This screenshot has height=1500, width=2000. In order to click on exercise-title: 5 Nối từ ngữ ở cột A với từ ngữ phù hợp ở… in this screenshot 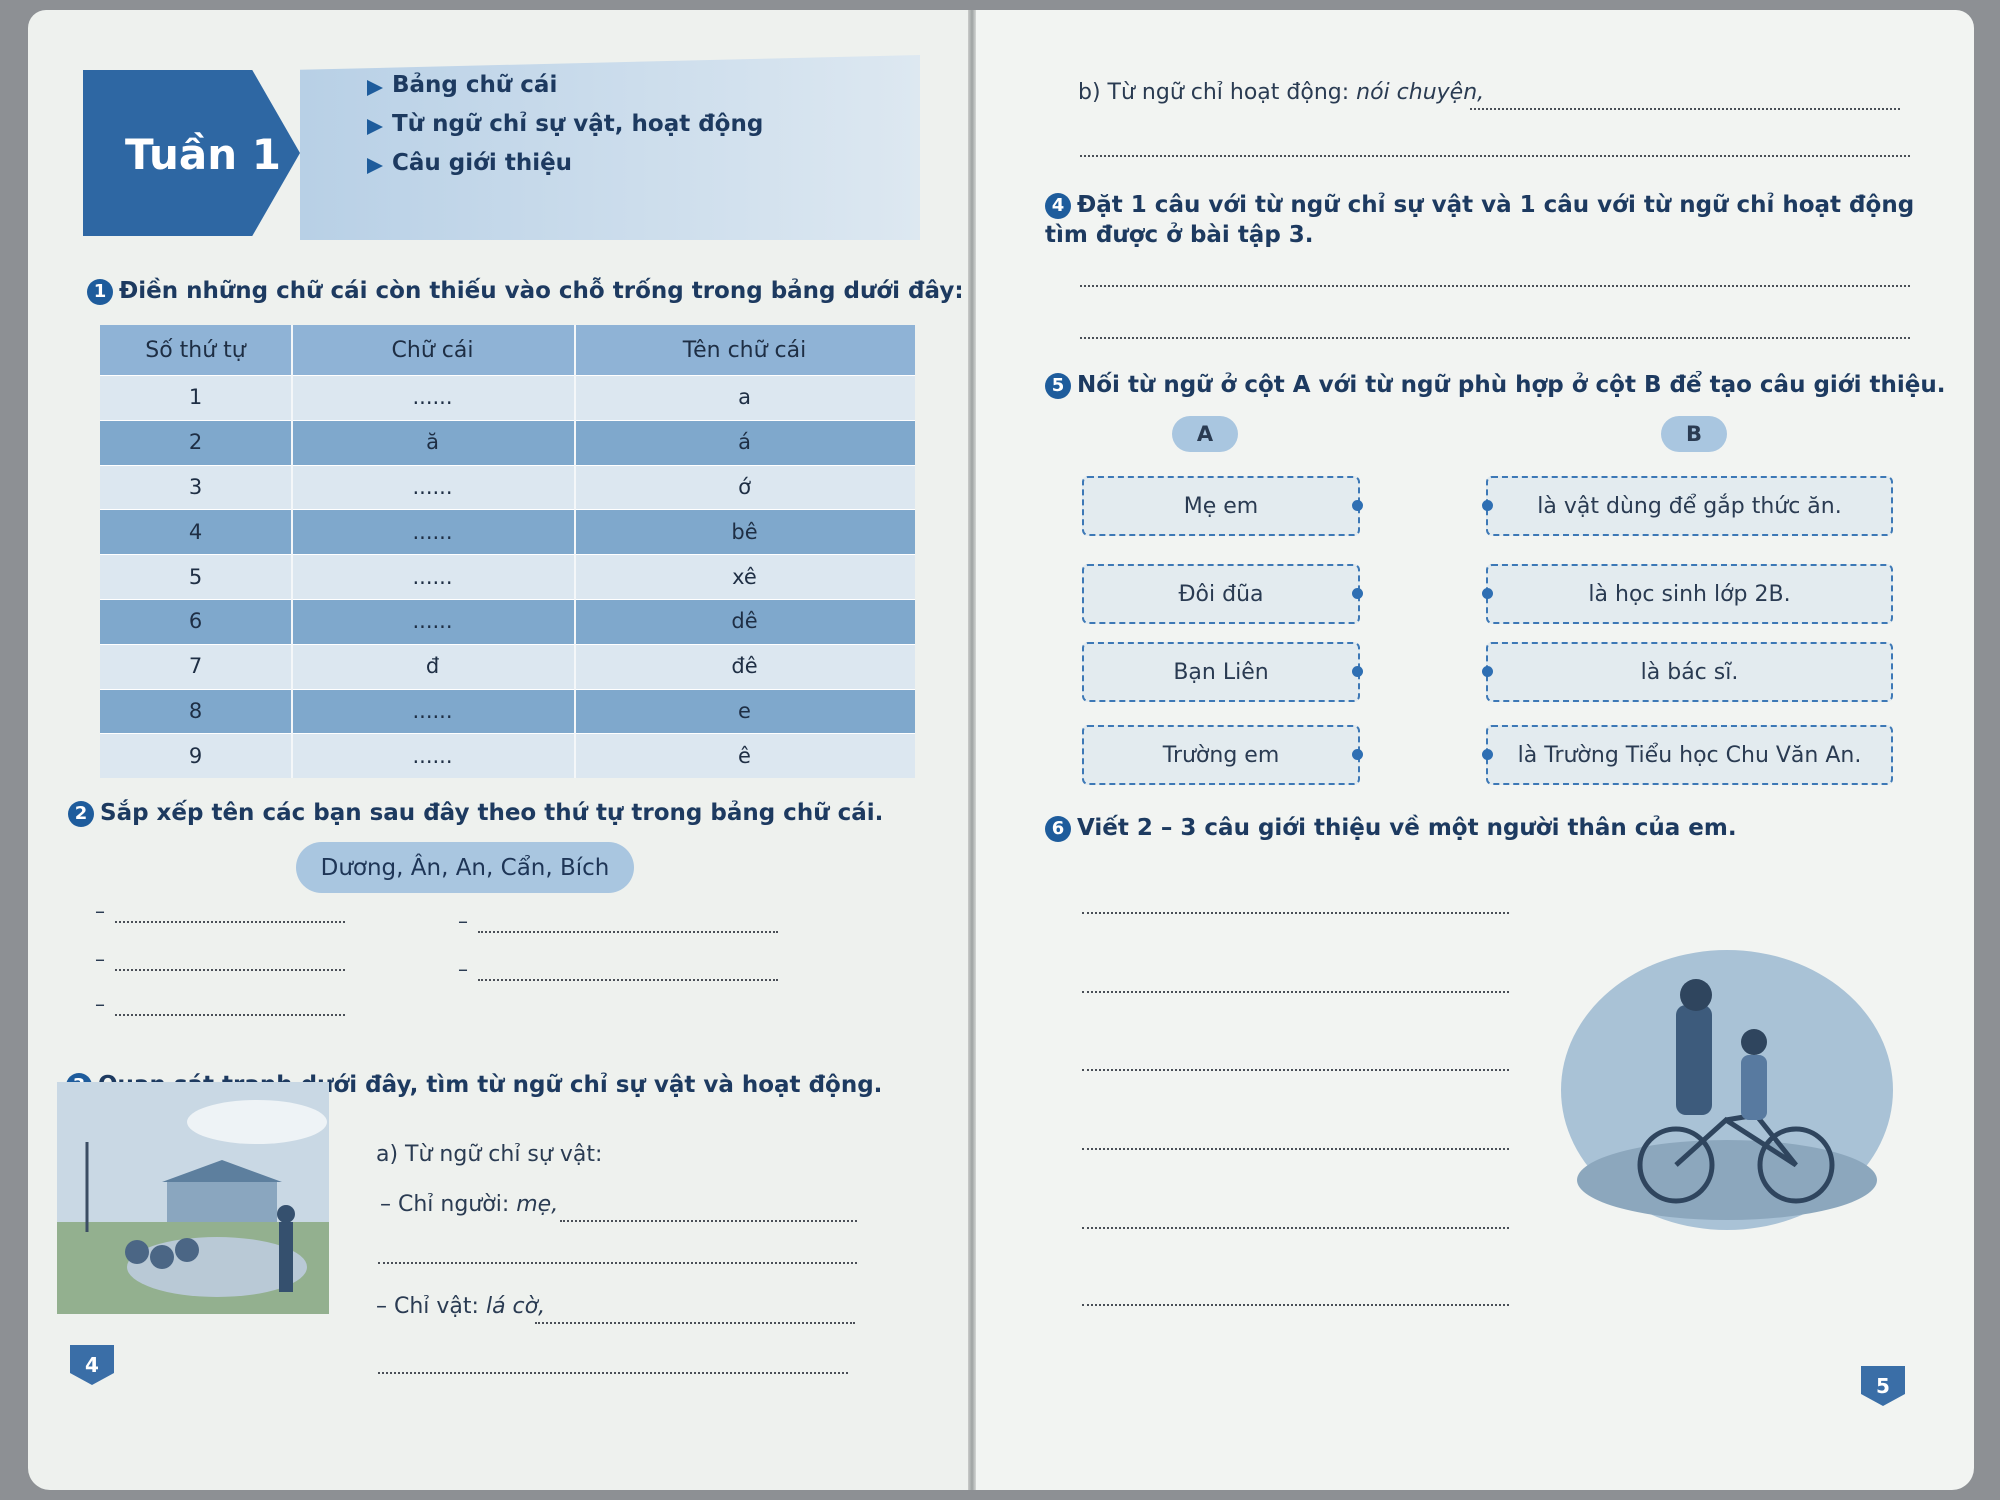, I will do `click(1495, 385)`.